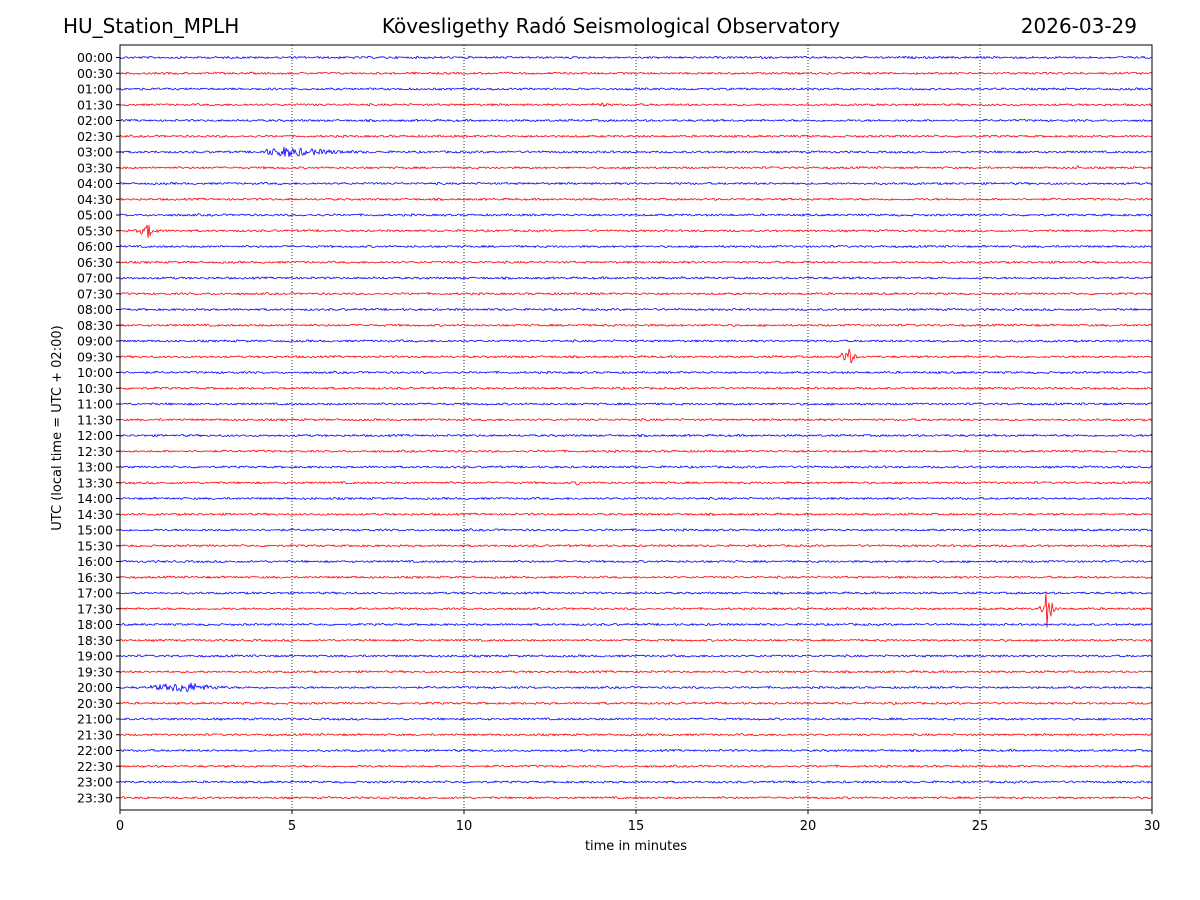 The width and height of the screenshot is (1200, 900). What do you see at coordinates (980, 826) in the screenshot?
I see `x-tick-label: 25` at bounding box center [980, 826].